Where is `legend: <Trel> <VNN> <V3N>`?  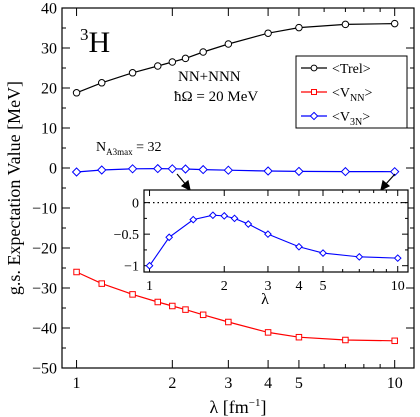 legend: <Trel> <VNN> <V3N> is located at coordinates (351, 92).